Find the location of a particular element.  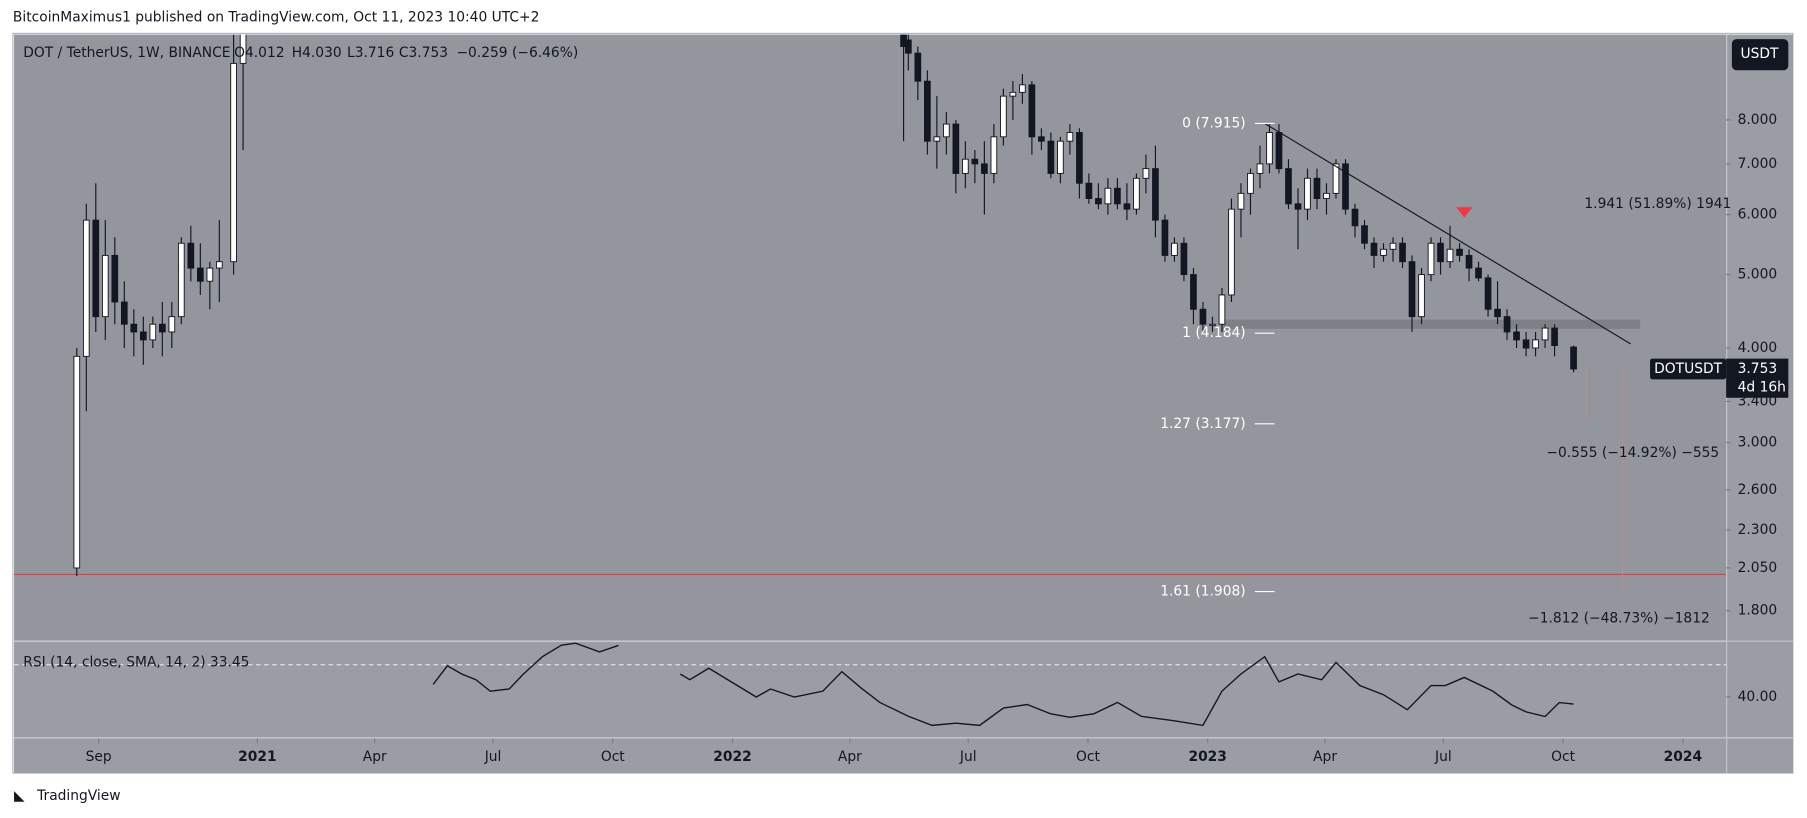

time-axis is located at coordinates (903, 756).